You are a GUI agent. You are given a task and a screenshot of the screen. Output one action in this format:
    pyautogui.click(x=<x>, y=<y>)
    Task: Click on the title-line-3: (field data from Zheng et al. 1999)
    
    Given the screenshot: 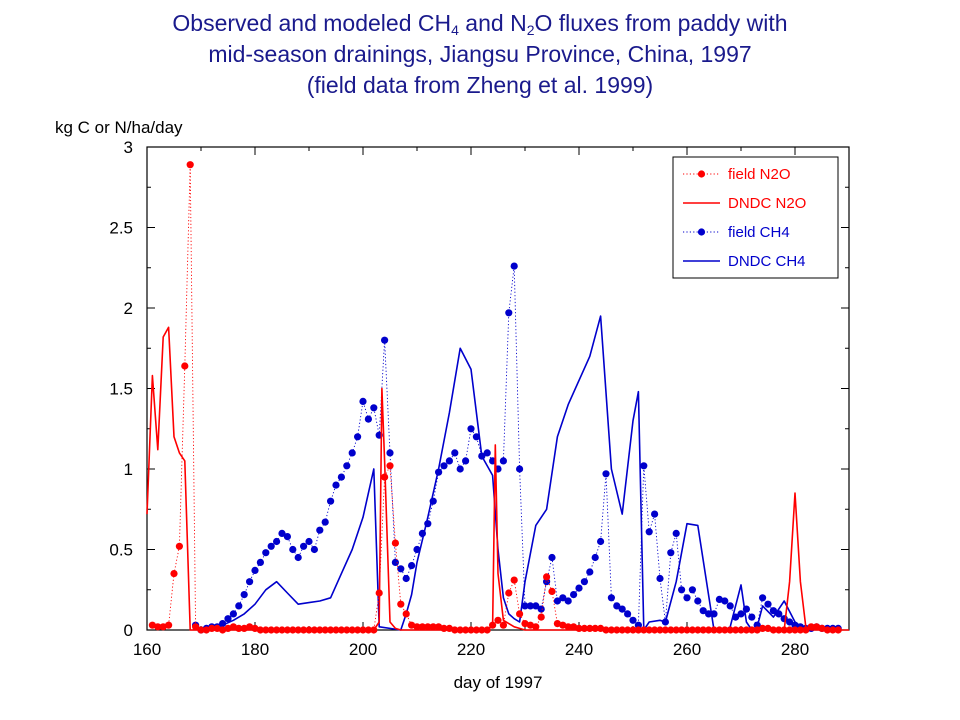 What is the action you would take?
    pyautogui.click(x=480, y=85)
    